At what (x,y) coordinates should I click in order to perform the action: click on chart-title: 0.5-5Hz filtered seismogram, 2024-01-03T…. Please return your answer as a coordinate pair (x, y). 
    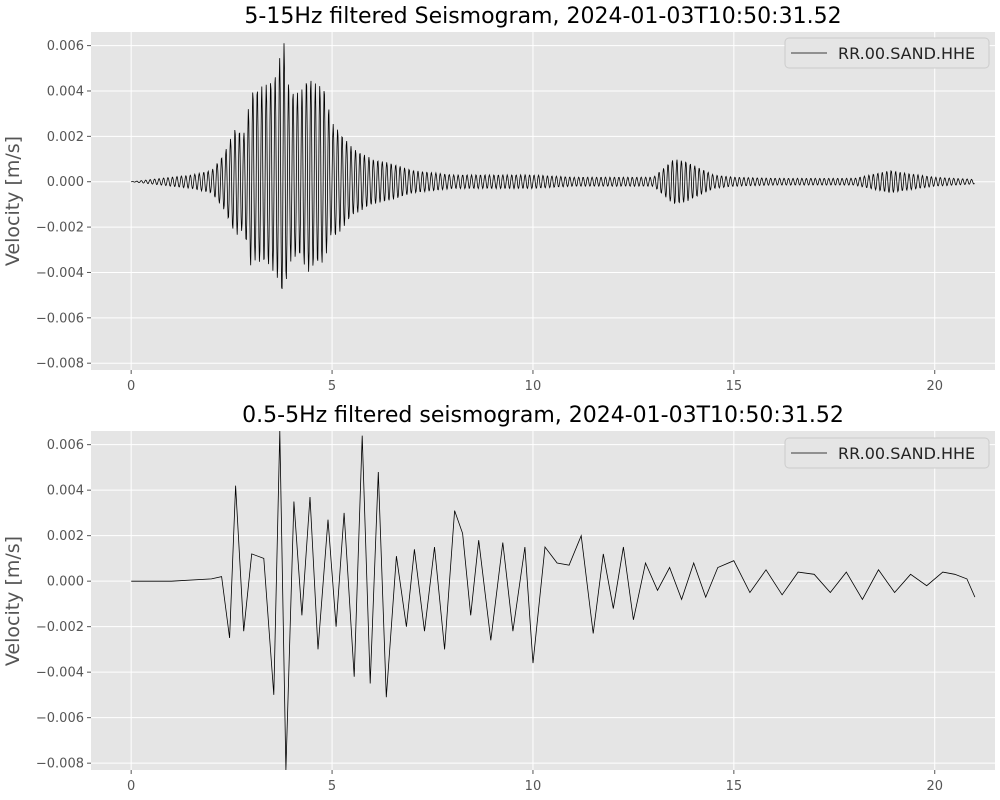
    Looking at the image, I should click on (543, 415).